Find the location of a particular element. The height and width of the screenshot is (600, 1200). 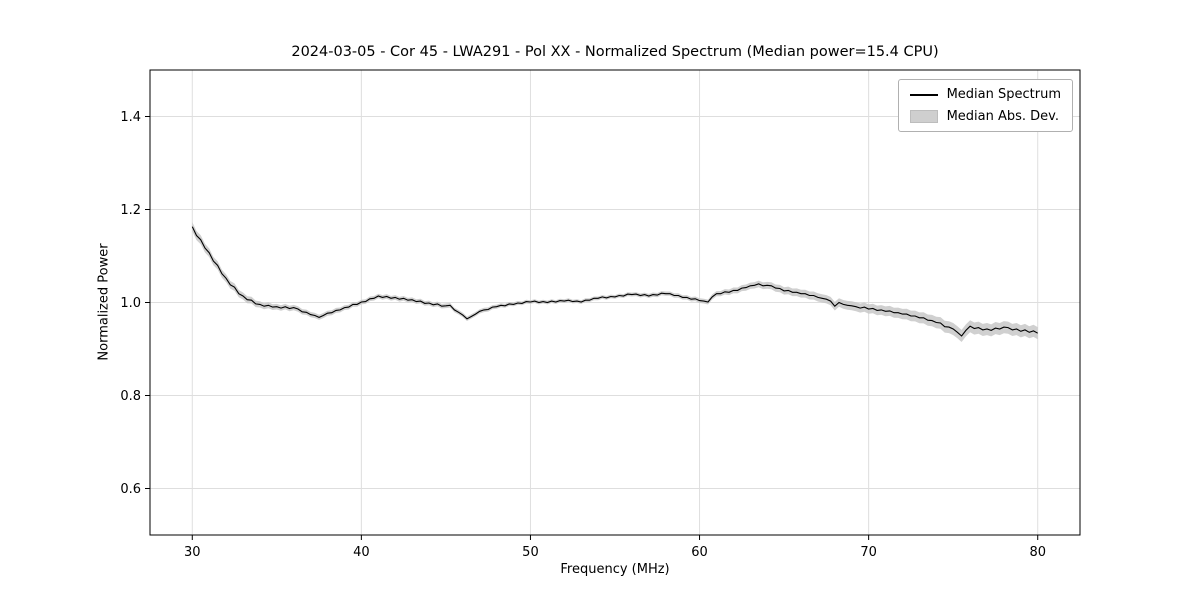

legend: Median Spectrum Median Abs. Dev. is located at coordinates (985, 105).